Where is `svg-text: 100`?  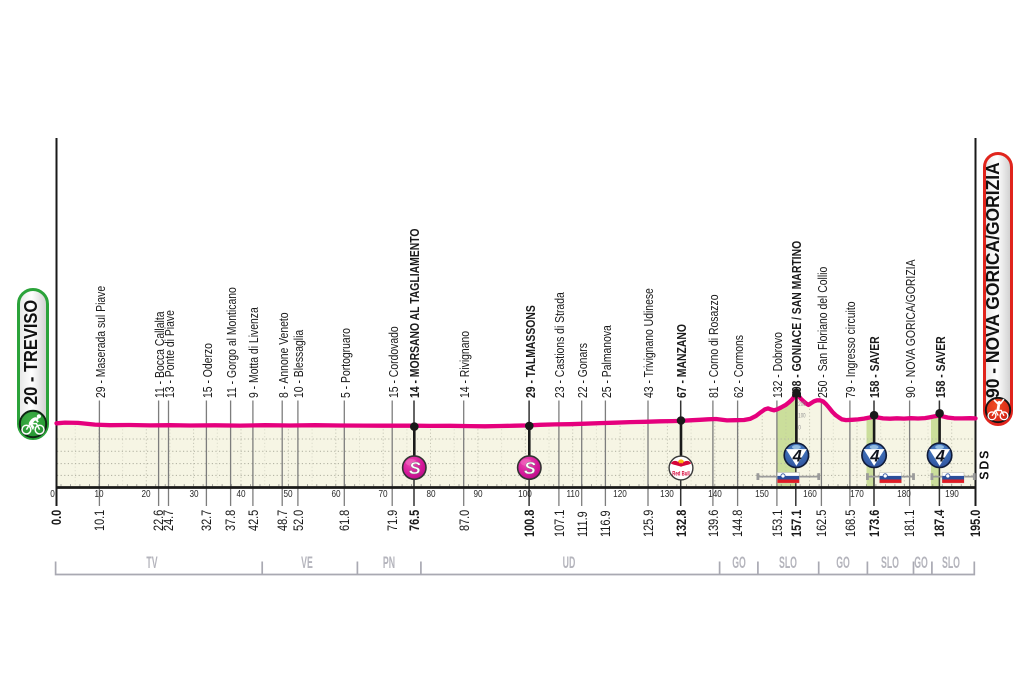
svg-text: 100 is located at coordinates (801, 416).